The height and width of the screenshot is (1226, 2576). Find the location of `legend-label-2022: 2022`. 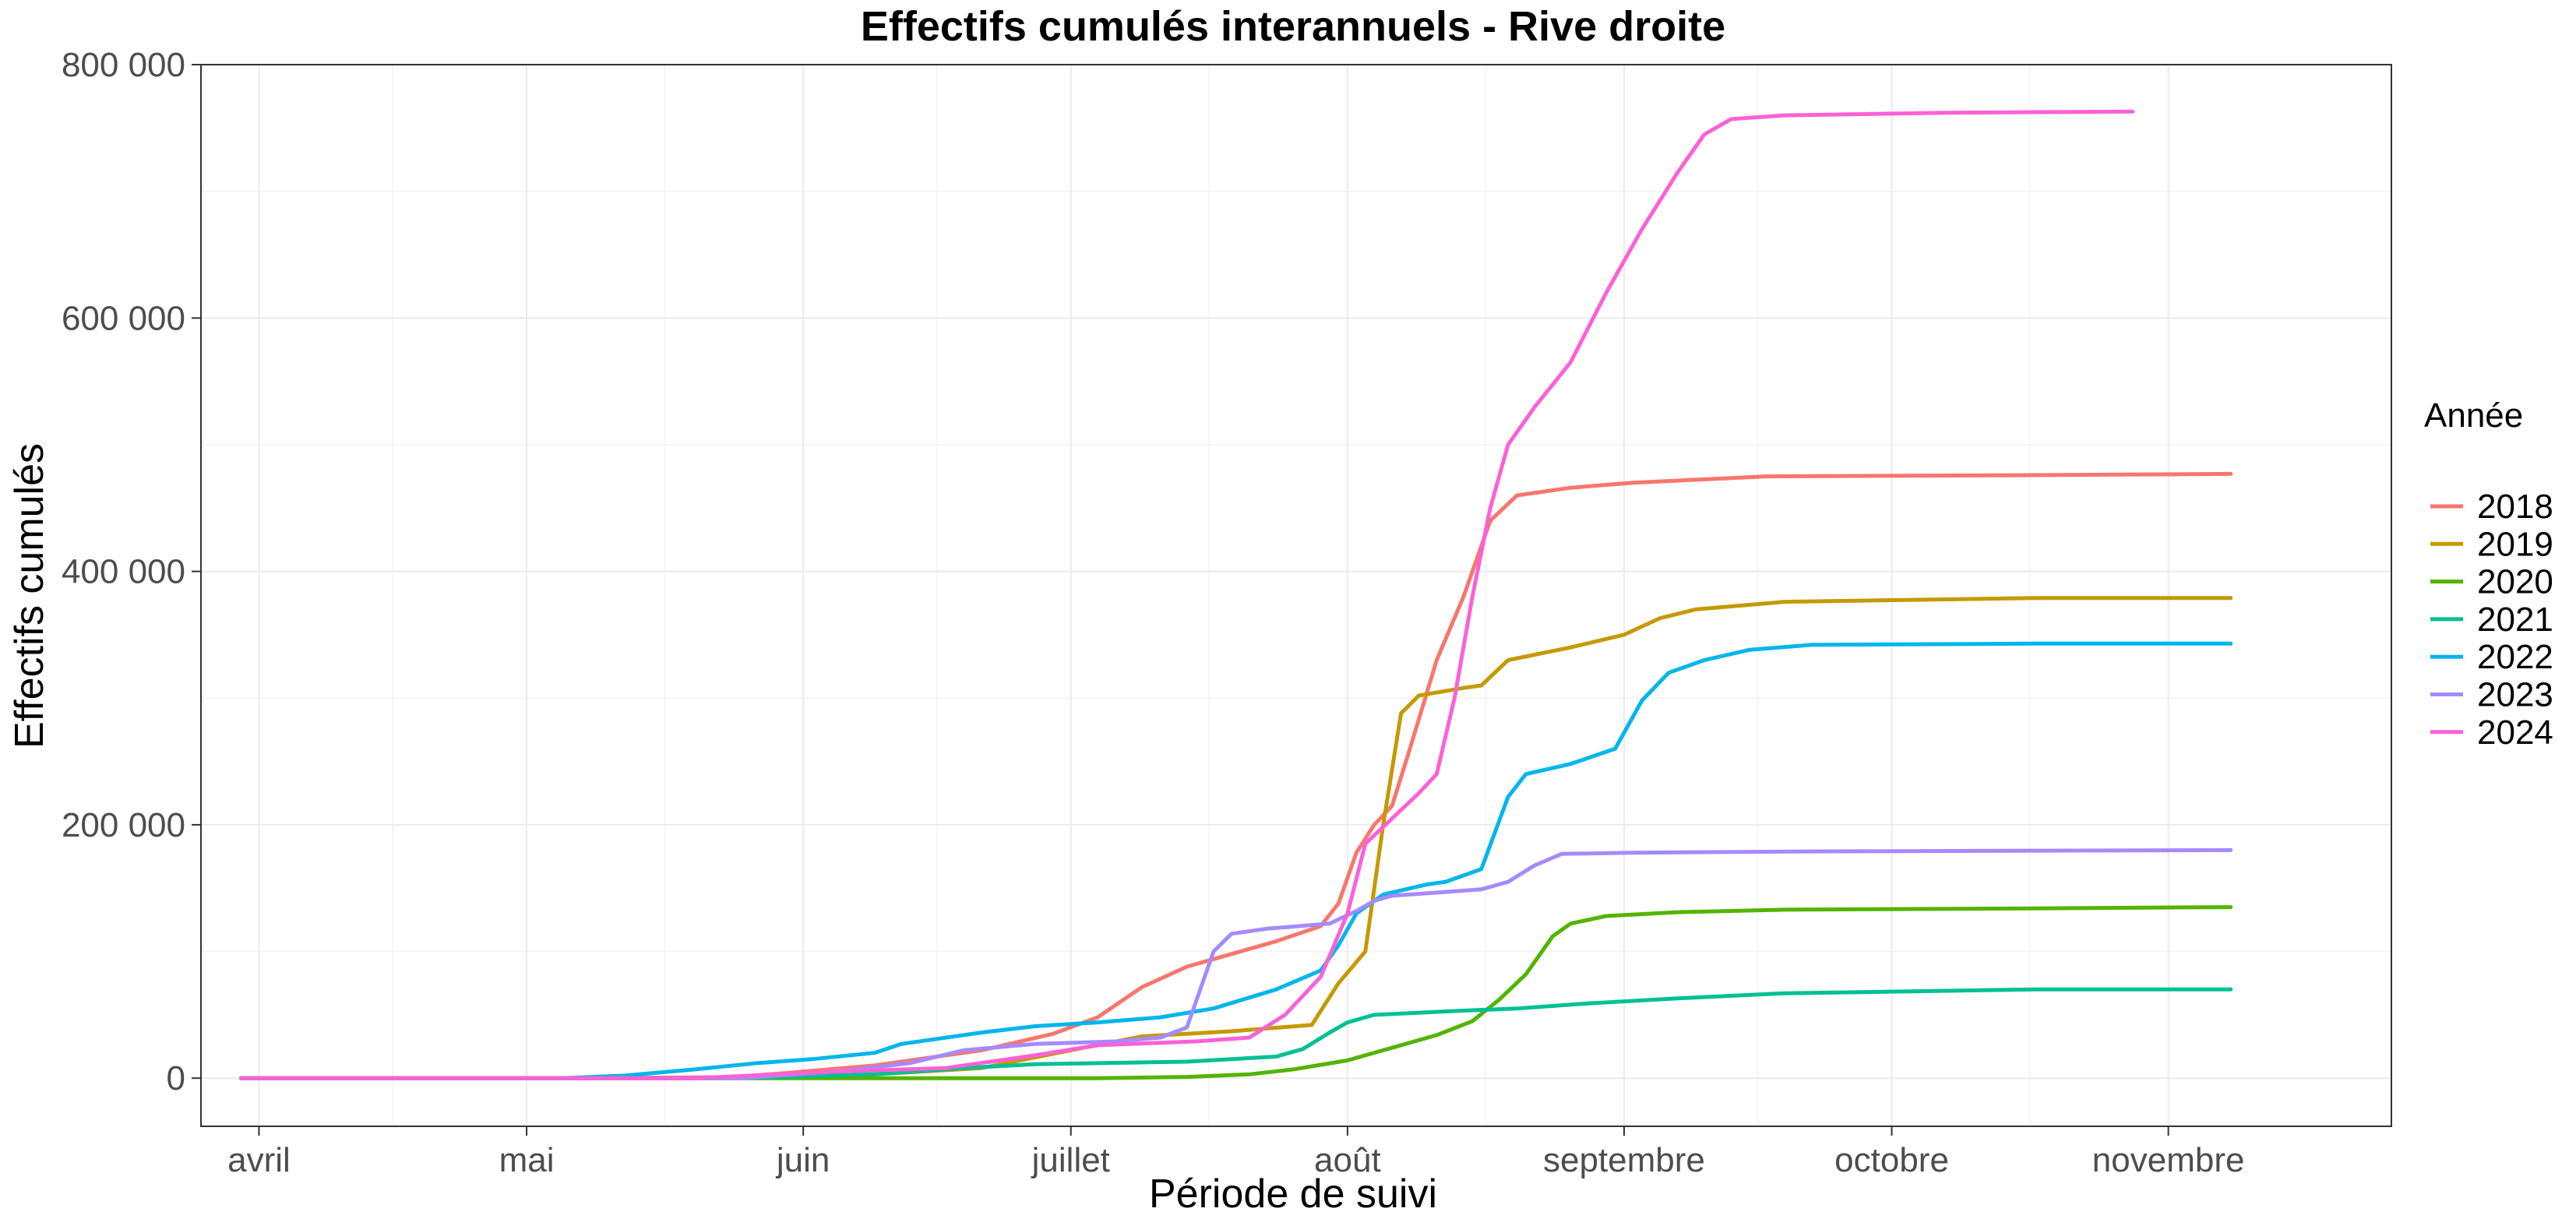

legend-label-2022: 2022 is located at coordinates (2515, 657).